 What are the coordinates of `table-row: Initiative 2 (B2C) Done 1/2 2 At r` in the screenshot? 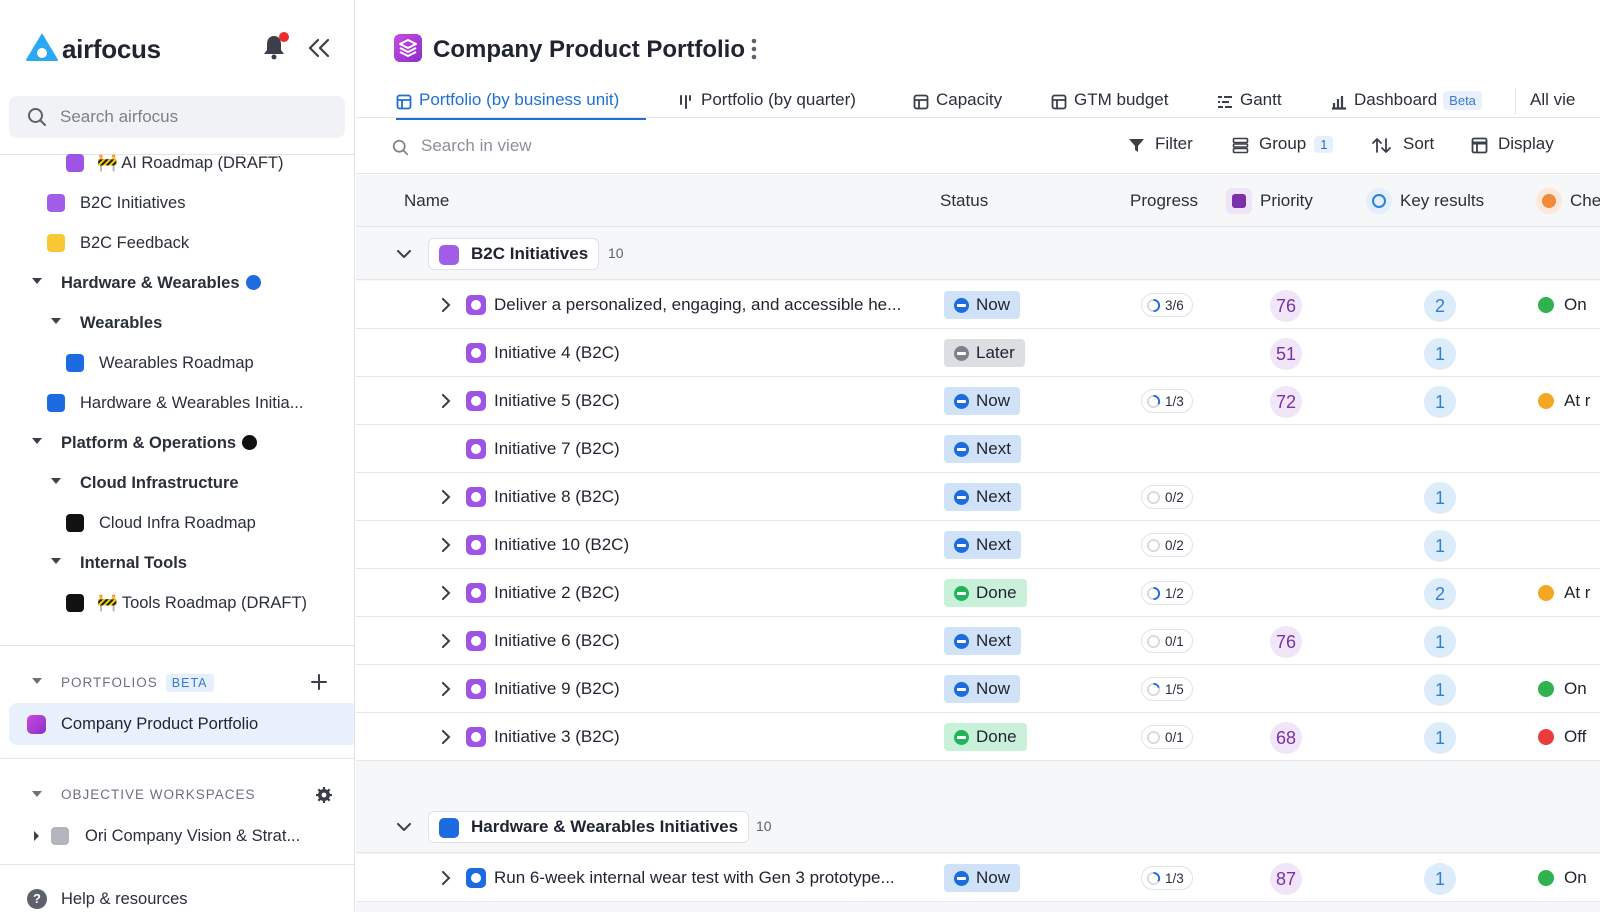 It's located at (978, 593).